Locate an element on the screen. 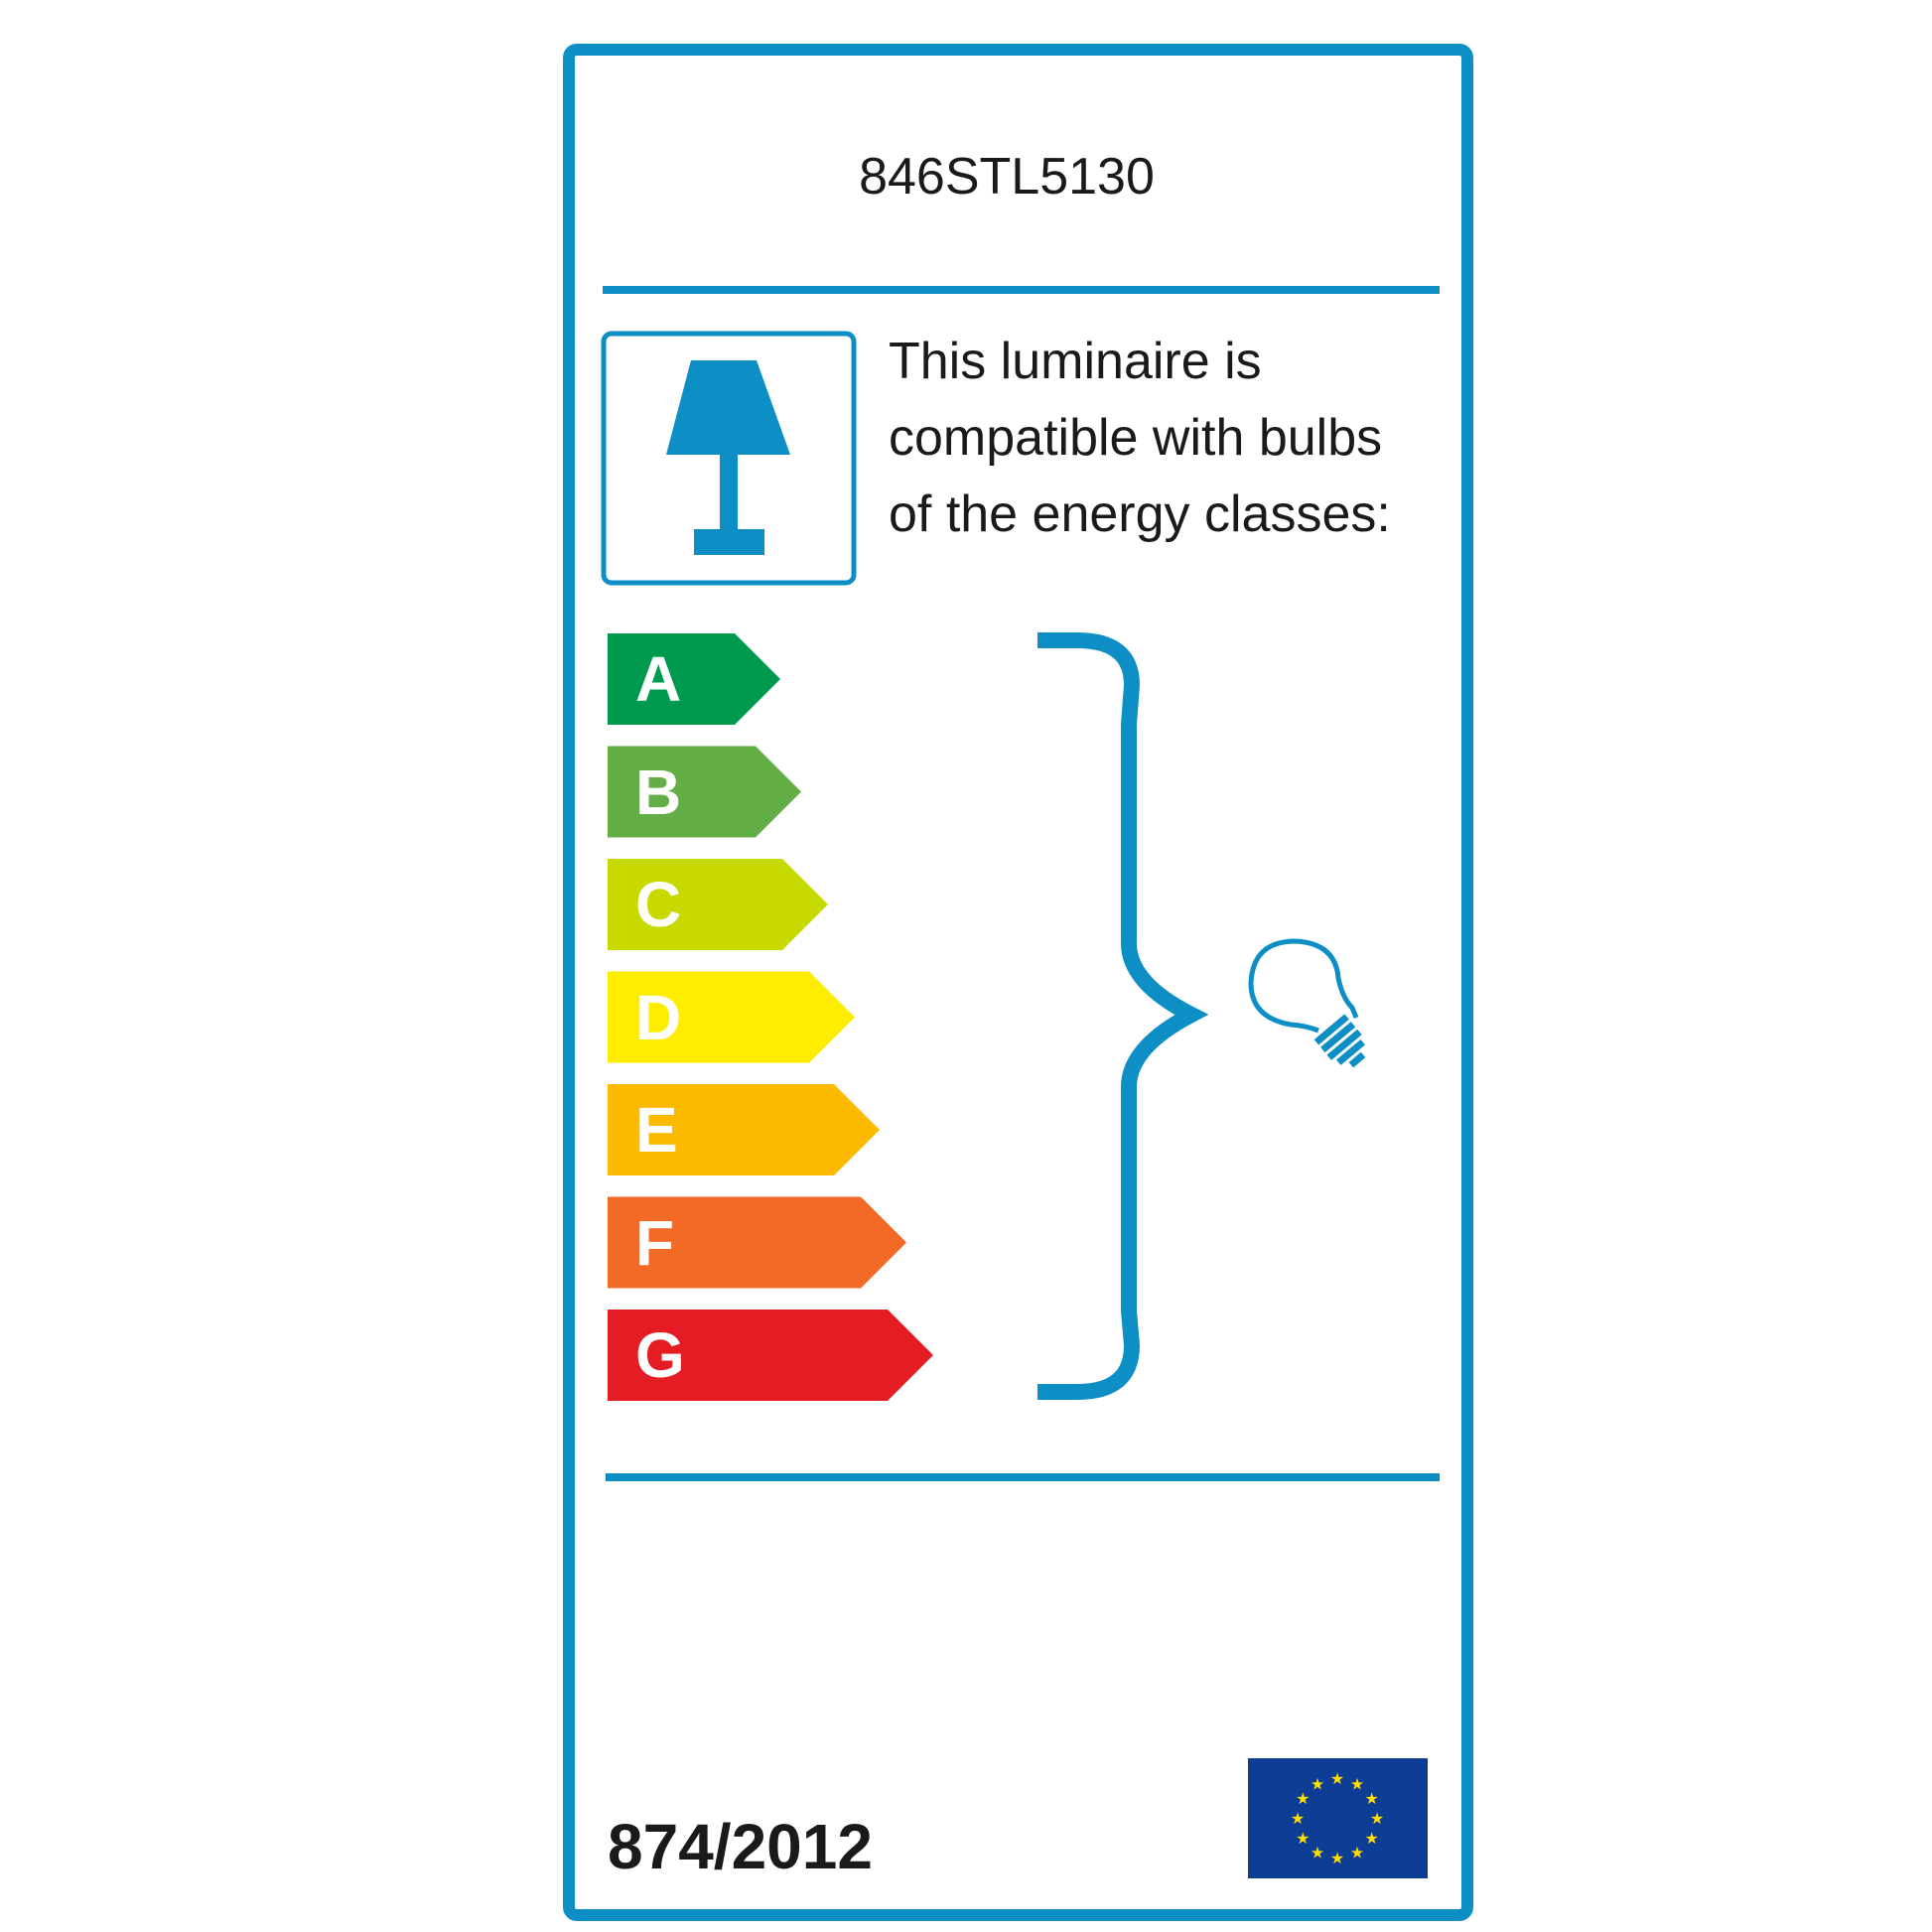 The height and width of the screenshot is (1932, 1932). energy-class-letter: B is located at coordinates (658, 792).